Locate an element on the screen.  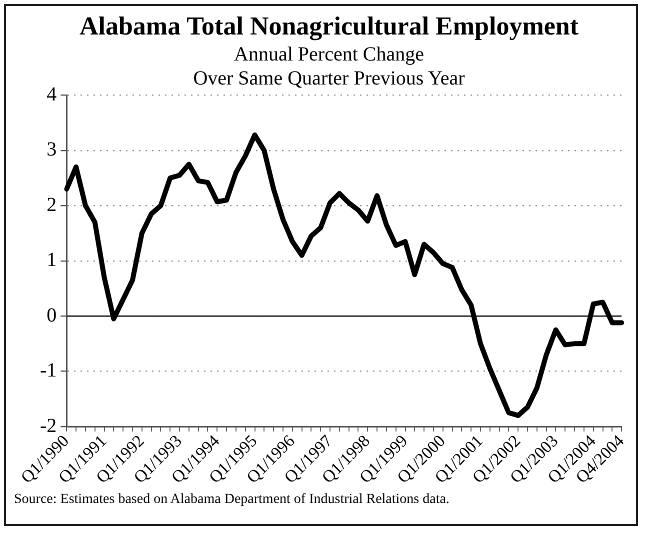
y-tick-label: 1 is located at coordinates (51, 260).